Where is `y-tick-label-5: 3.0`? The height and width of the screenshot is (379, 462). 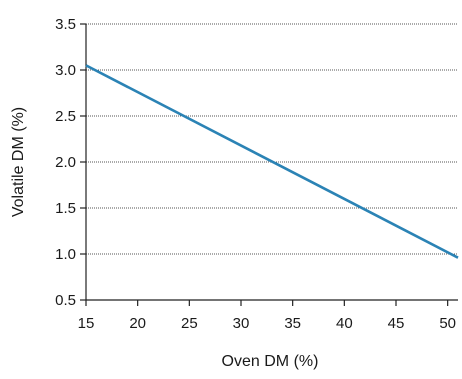 y-tick-label-5: 3.0 is located at coordinates (65, 70).